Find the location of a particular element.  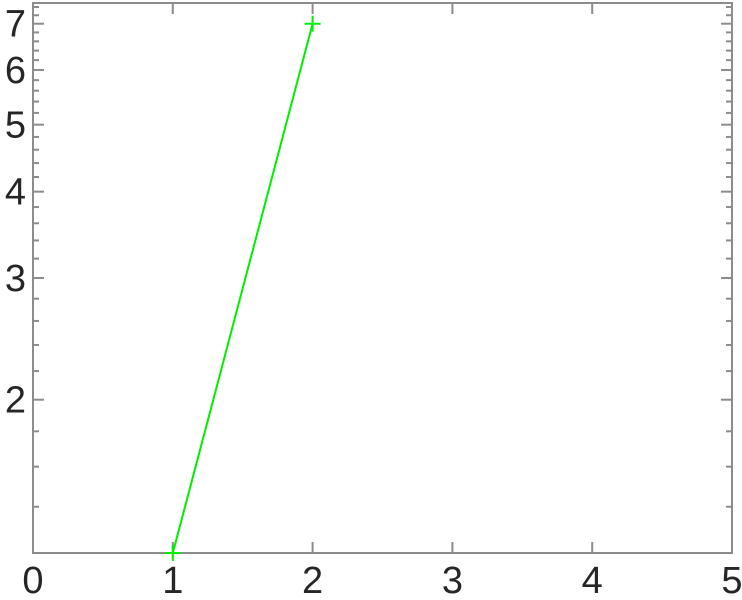

x-tick-label: 2 is located at coordinates (312, 580).